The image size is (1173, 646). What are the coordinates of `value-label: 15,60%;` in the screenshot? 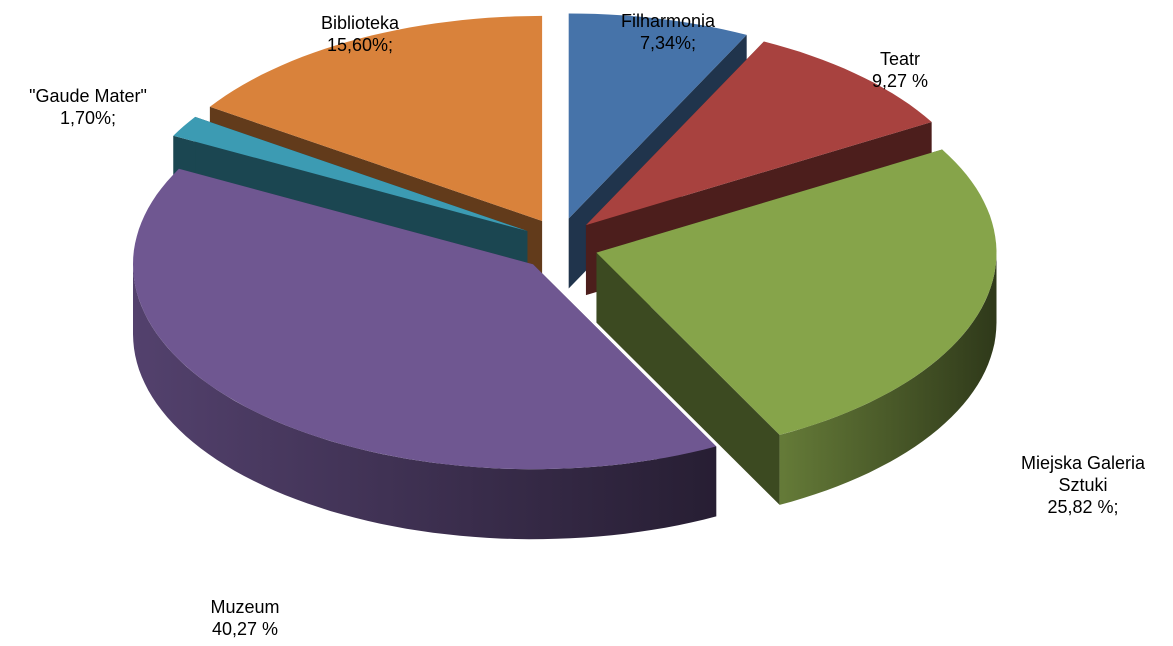 It's located at (360, 45).